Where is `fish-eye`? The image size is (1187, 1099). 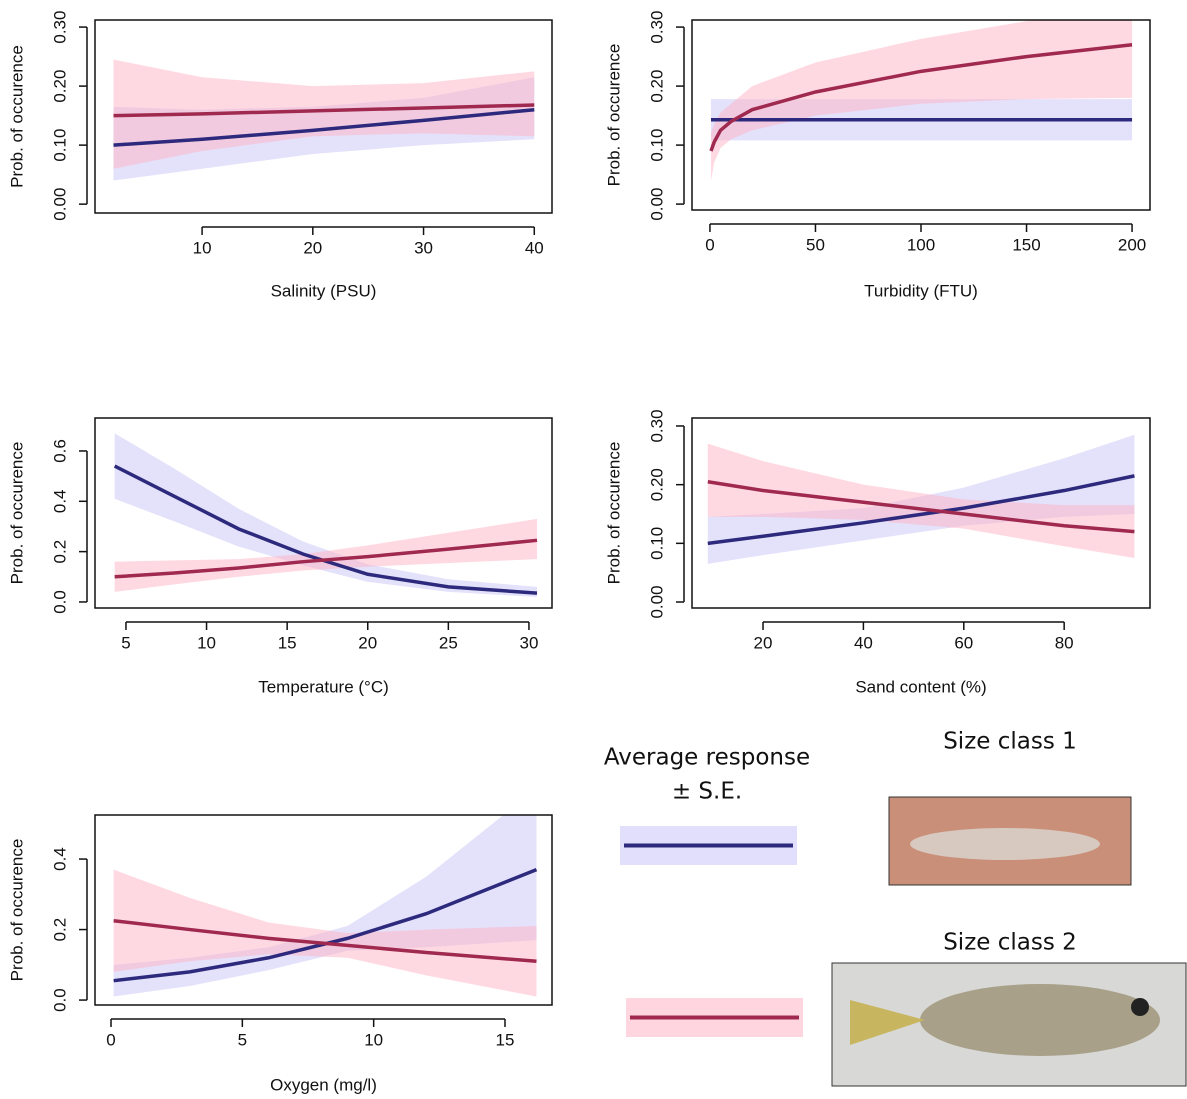
fish-eye is located at coordinates (1140, 1007).